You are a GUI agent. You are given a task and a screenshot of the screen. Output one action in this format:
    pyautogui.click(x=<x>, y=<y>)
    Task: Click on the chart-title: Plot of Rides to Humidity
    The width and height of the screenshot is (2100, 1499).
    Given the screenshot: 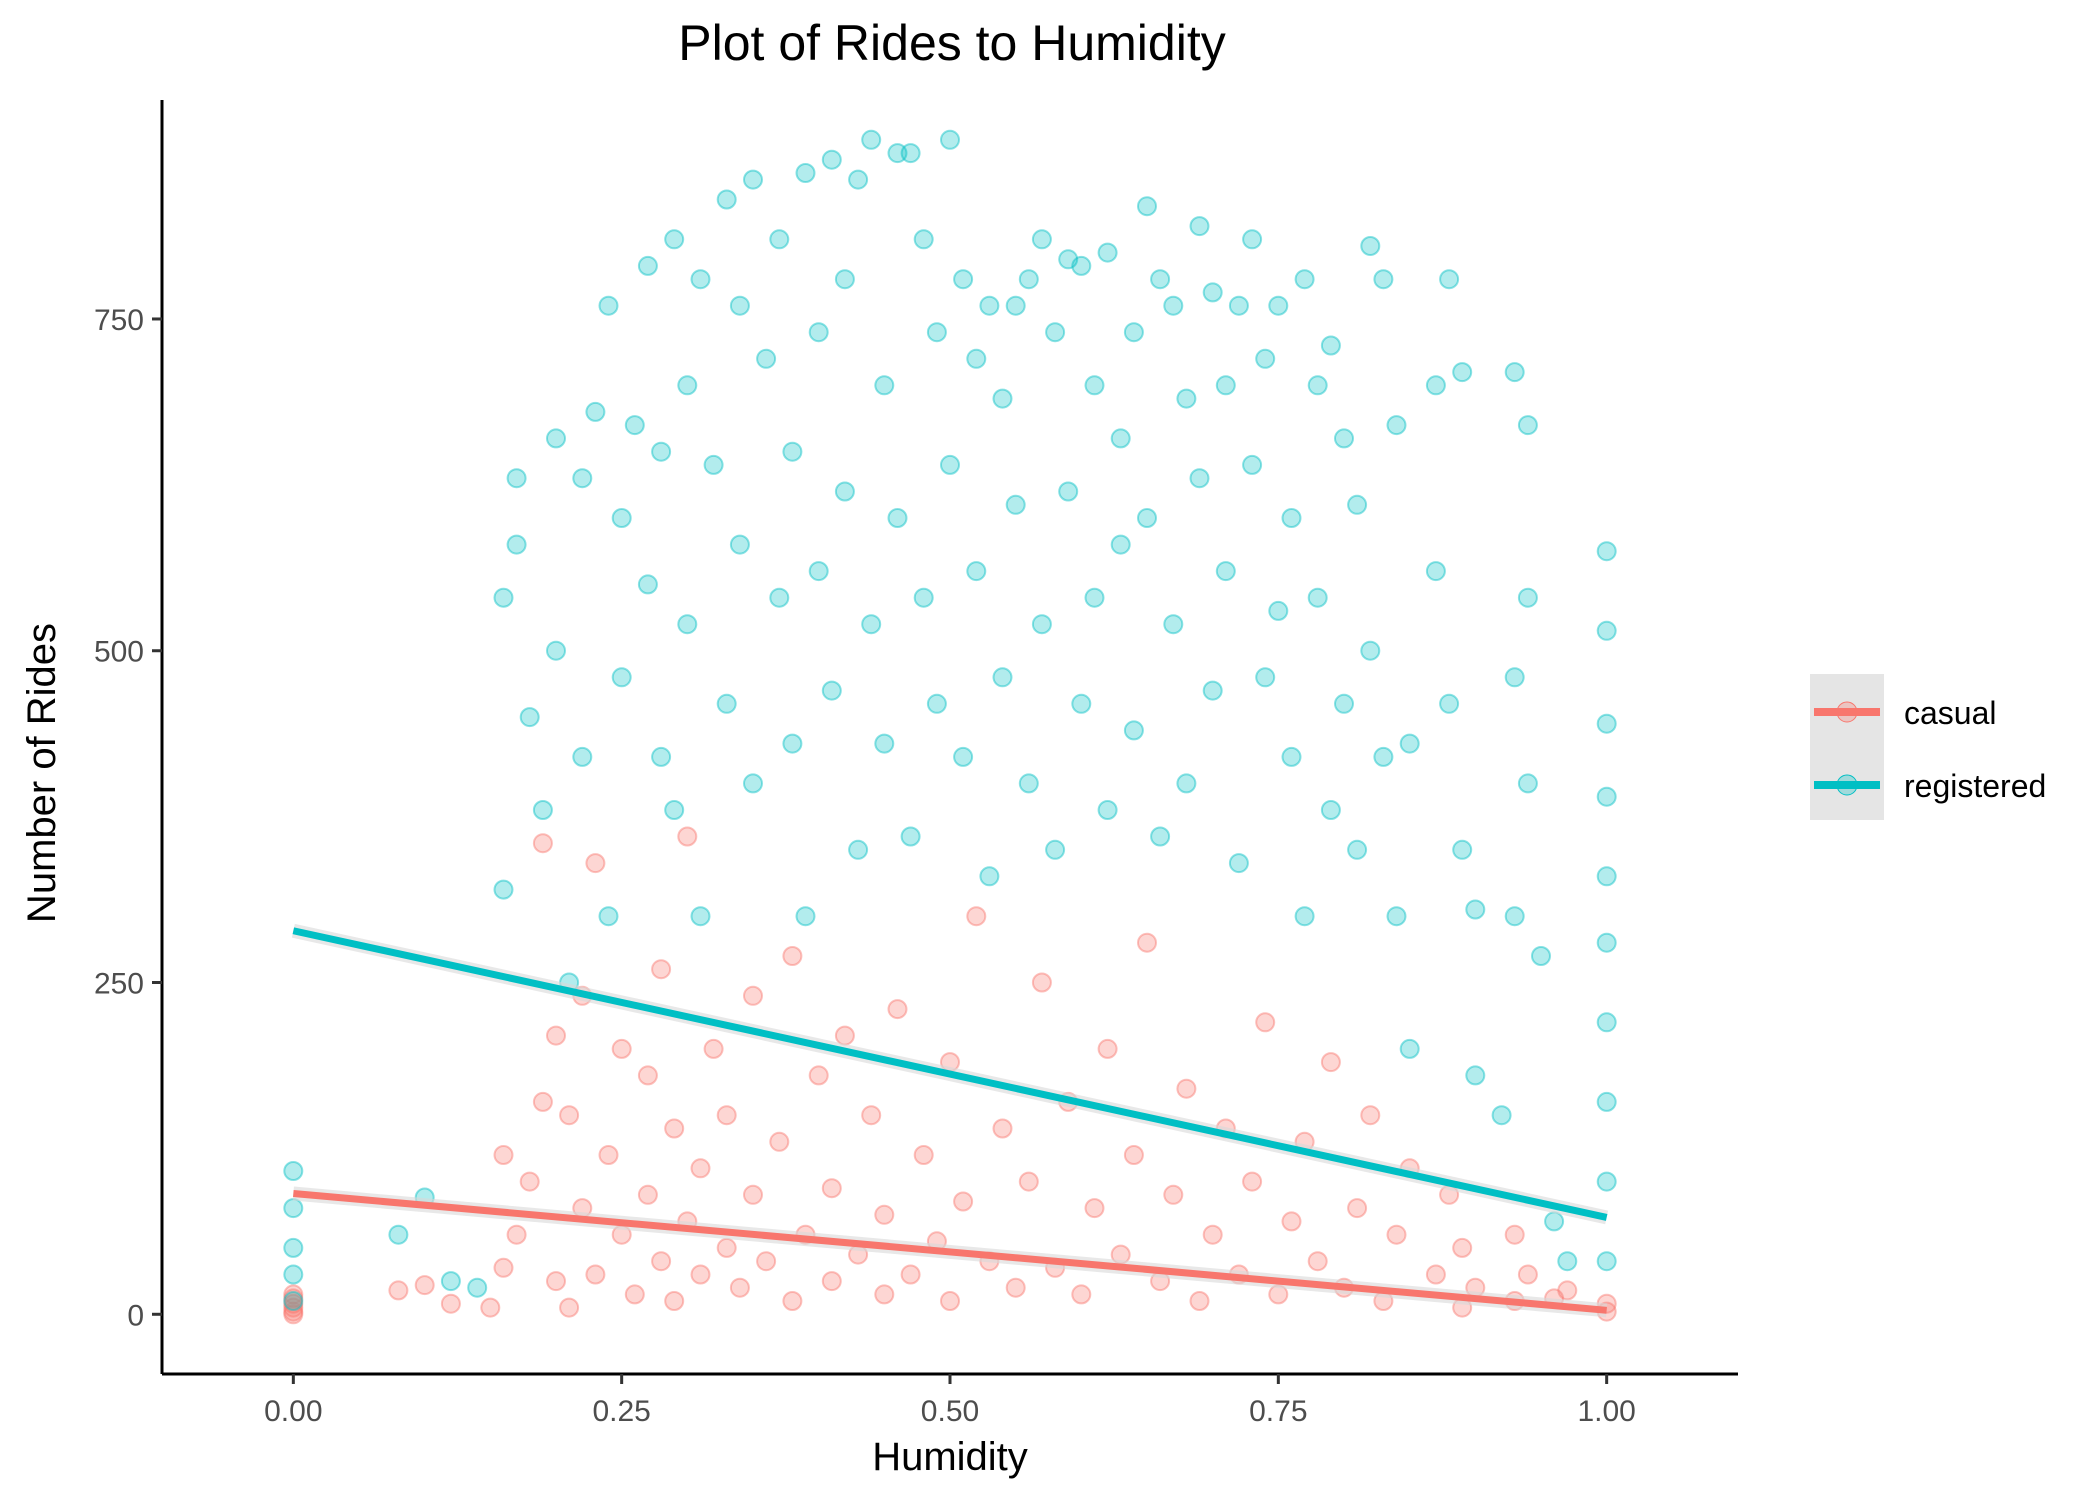 What is the action you would take?
    pyautogui.click(x=951, y=43)
    